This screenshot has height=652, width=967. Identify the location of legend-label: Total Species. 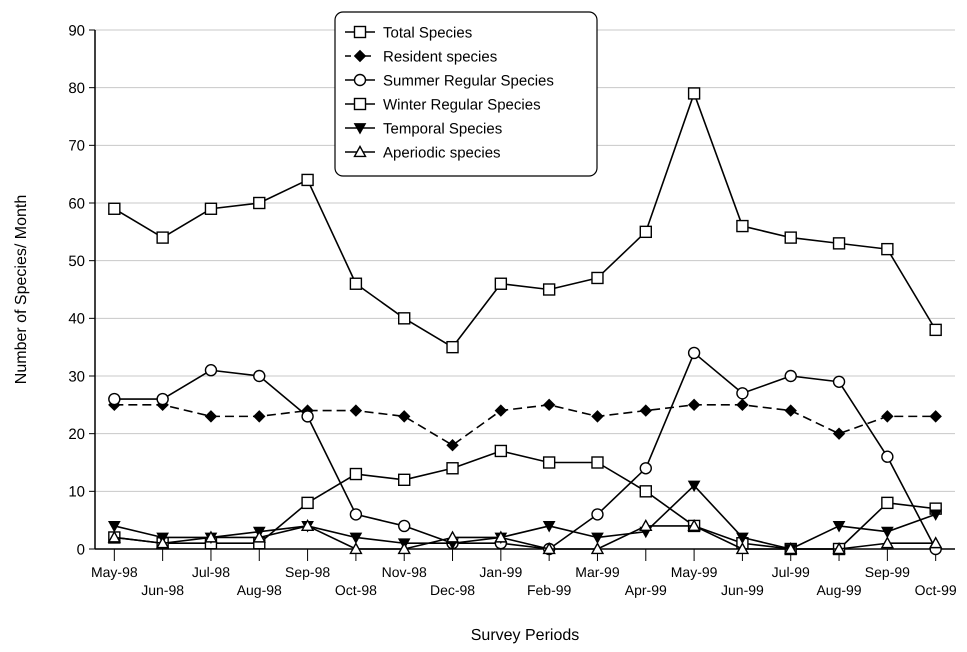
(427, 33).